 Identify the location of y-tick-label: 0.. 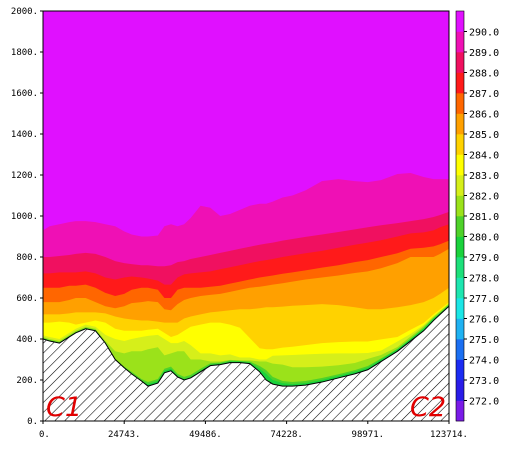
(32, 422).